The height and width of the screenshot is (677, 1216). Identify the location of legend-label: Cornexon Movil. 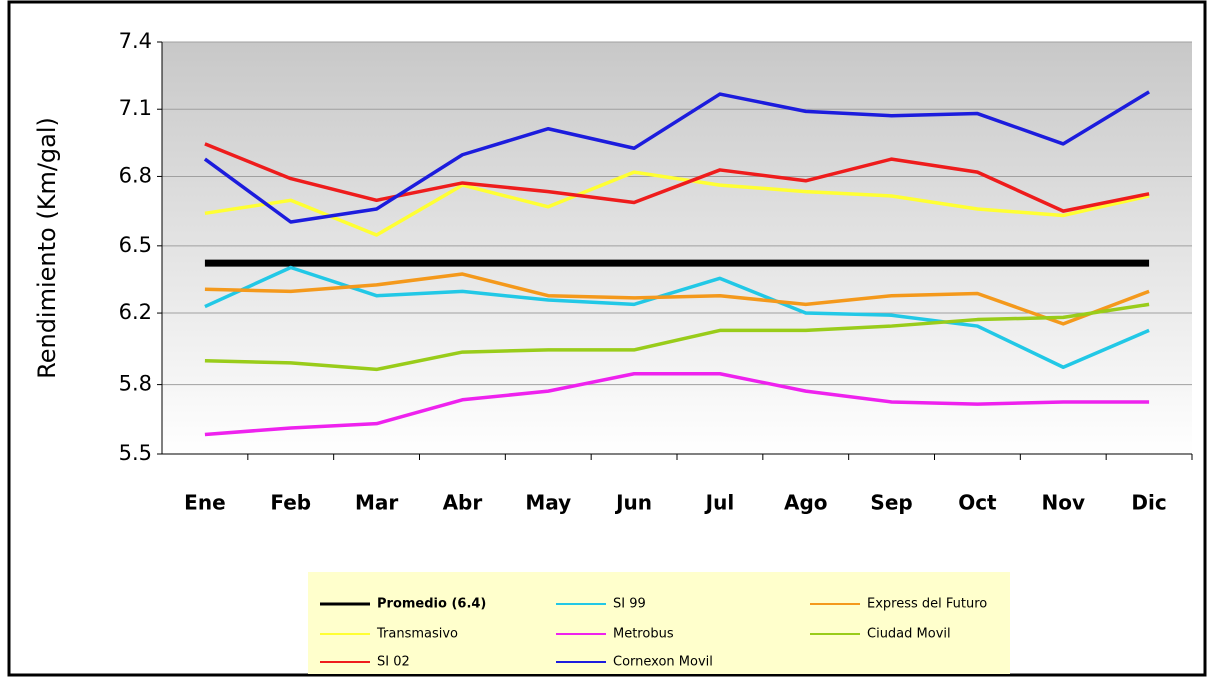
(663, 662).